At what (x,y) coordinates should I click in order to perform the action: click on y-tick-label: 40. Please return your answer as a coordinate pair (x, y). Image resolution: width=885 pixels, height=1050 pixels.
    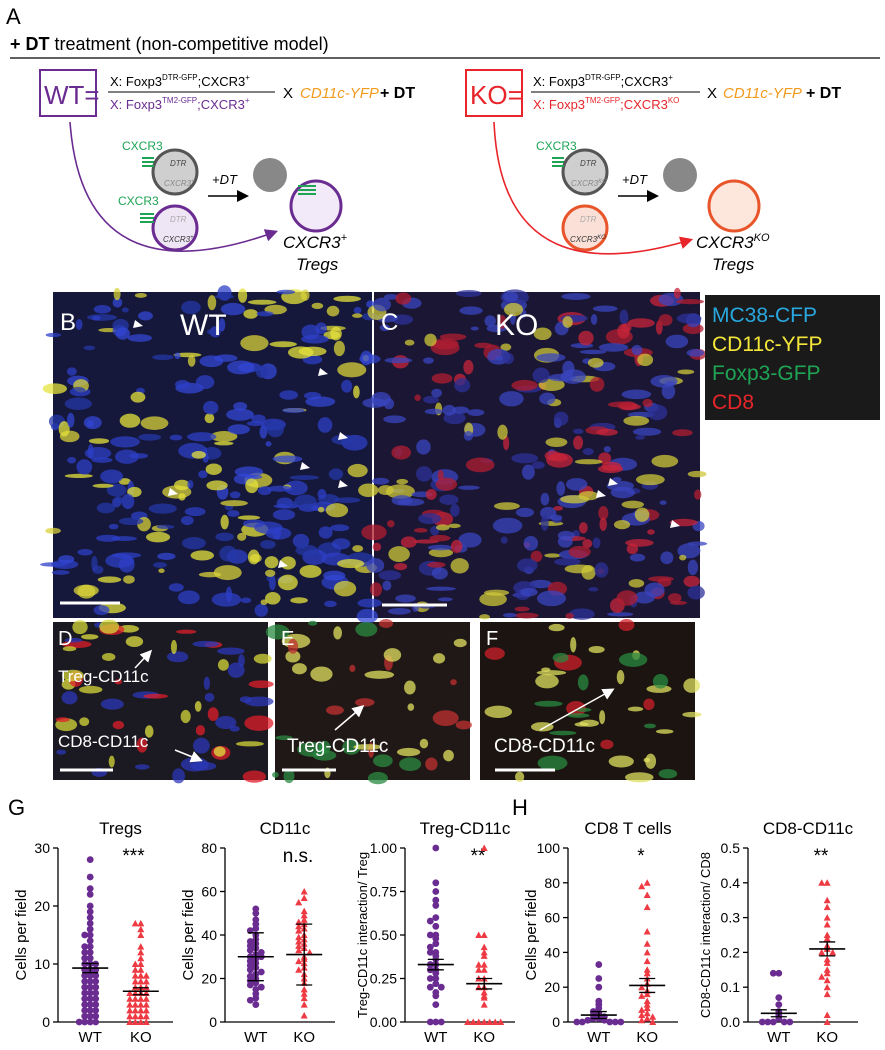
    Looking at the image, I should click on (209, 935).